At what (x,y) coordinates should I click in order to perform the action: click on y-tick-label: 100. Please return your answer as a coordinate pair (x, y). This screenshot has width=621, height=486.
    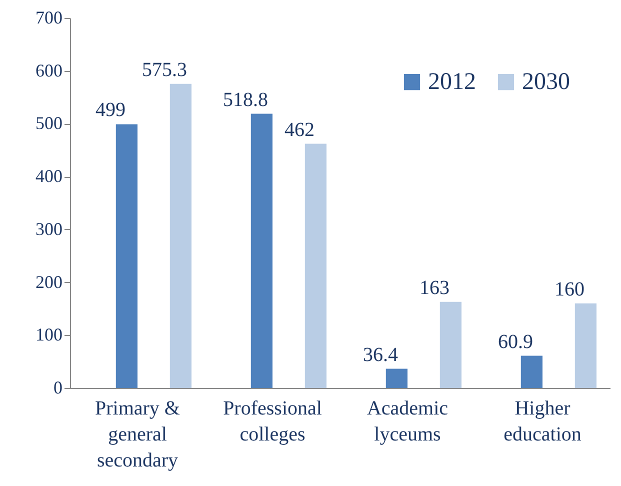
    Looking at the image, I should click on (49, 334).